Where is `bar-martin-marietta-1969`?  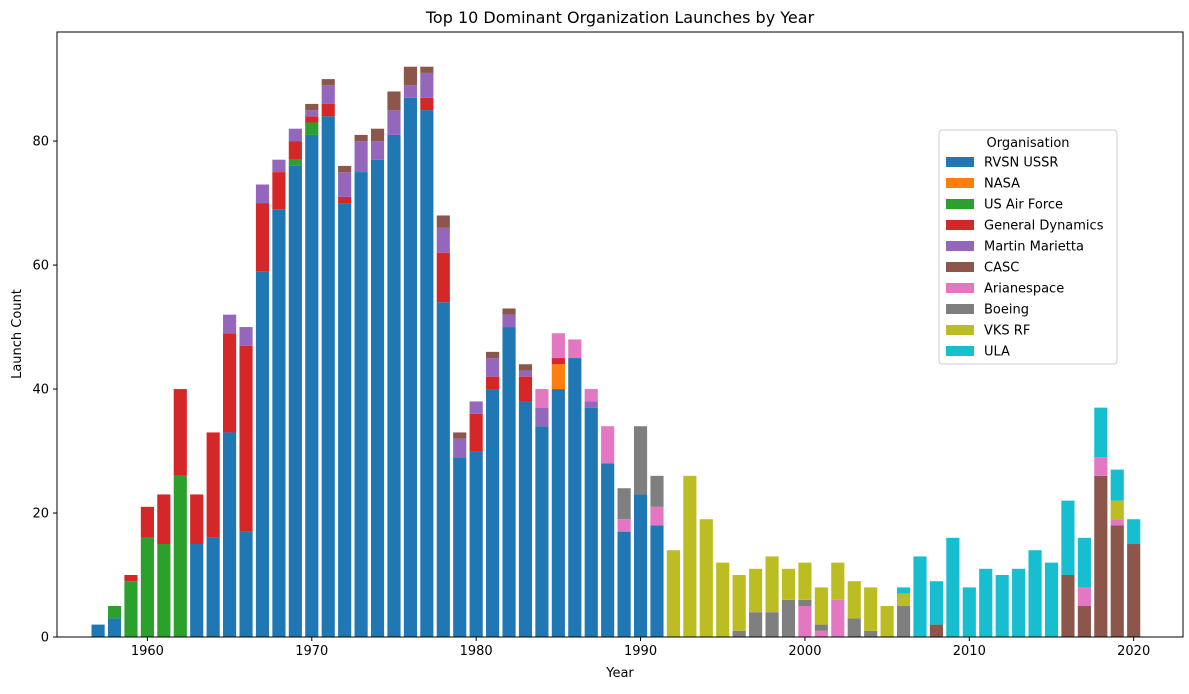 bar-martin-marietta-1969 is located at coordinates (295, 135).